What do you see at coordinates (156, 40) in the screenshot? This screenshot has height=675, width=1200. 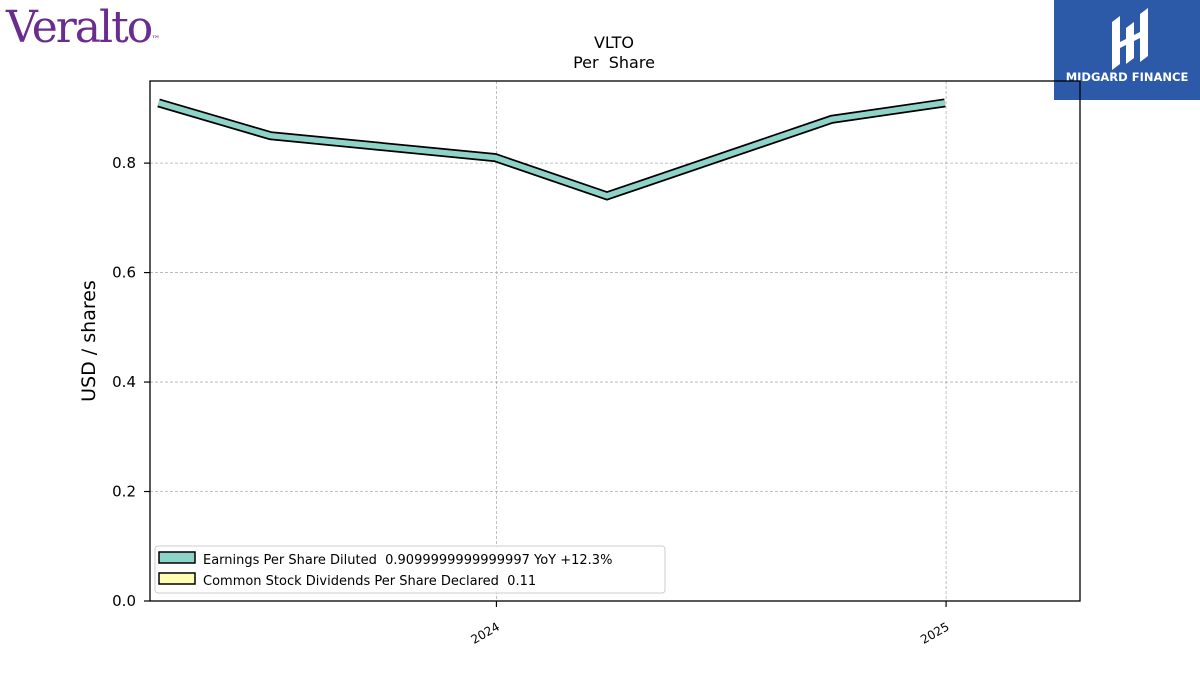 I see `veralto-logo-trademark: ™` at bounding box center [156, 40].